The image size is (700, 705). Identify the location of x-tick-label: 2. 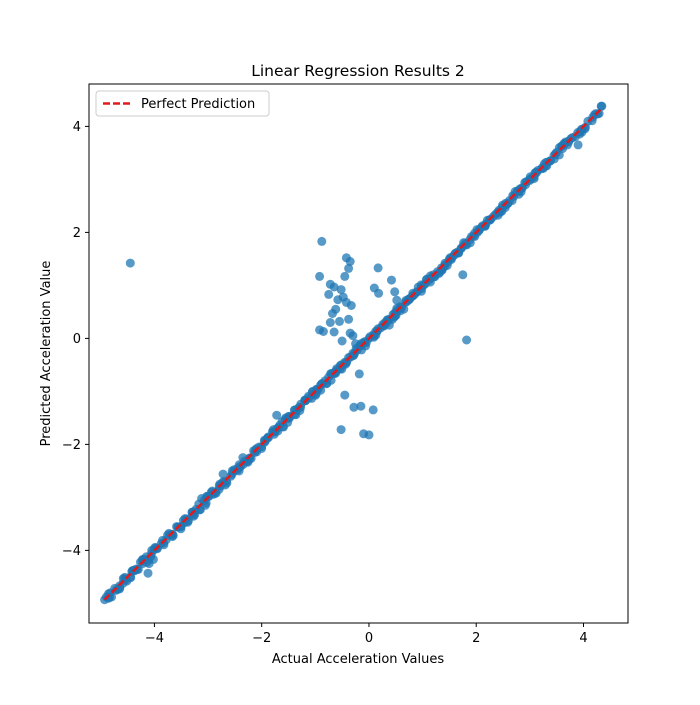
(476, 638).